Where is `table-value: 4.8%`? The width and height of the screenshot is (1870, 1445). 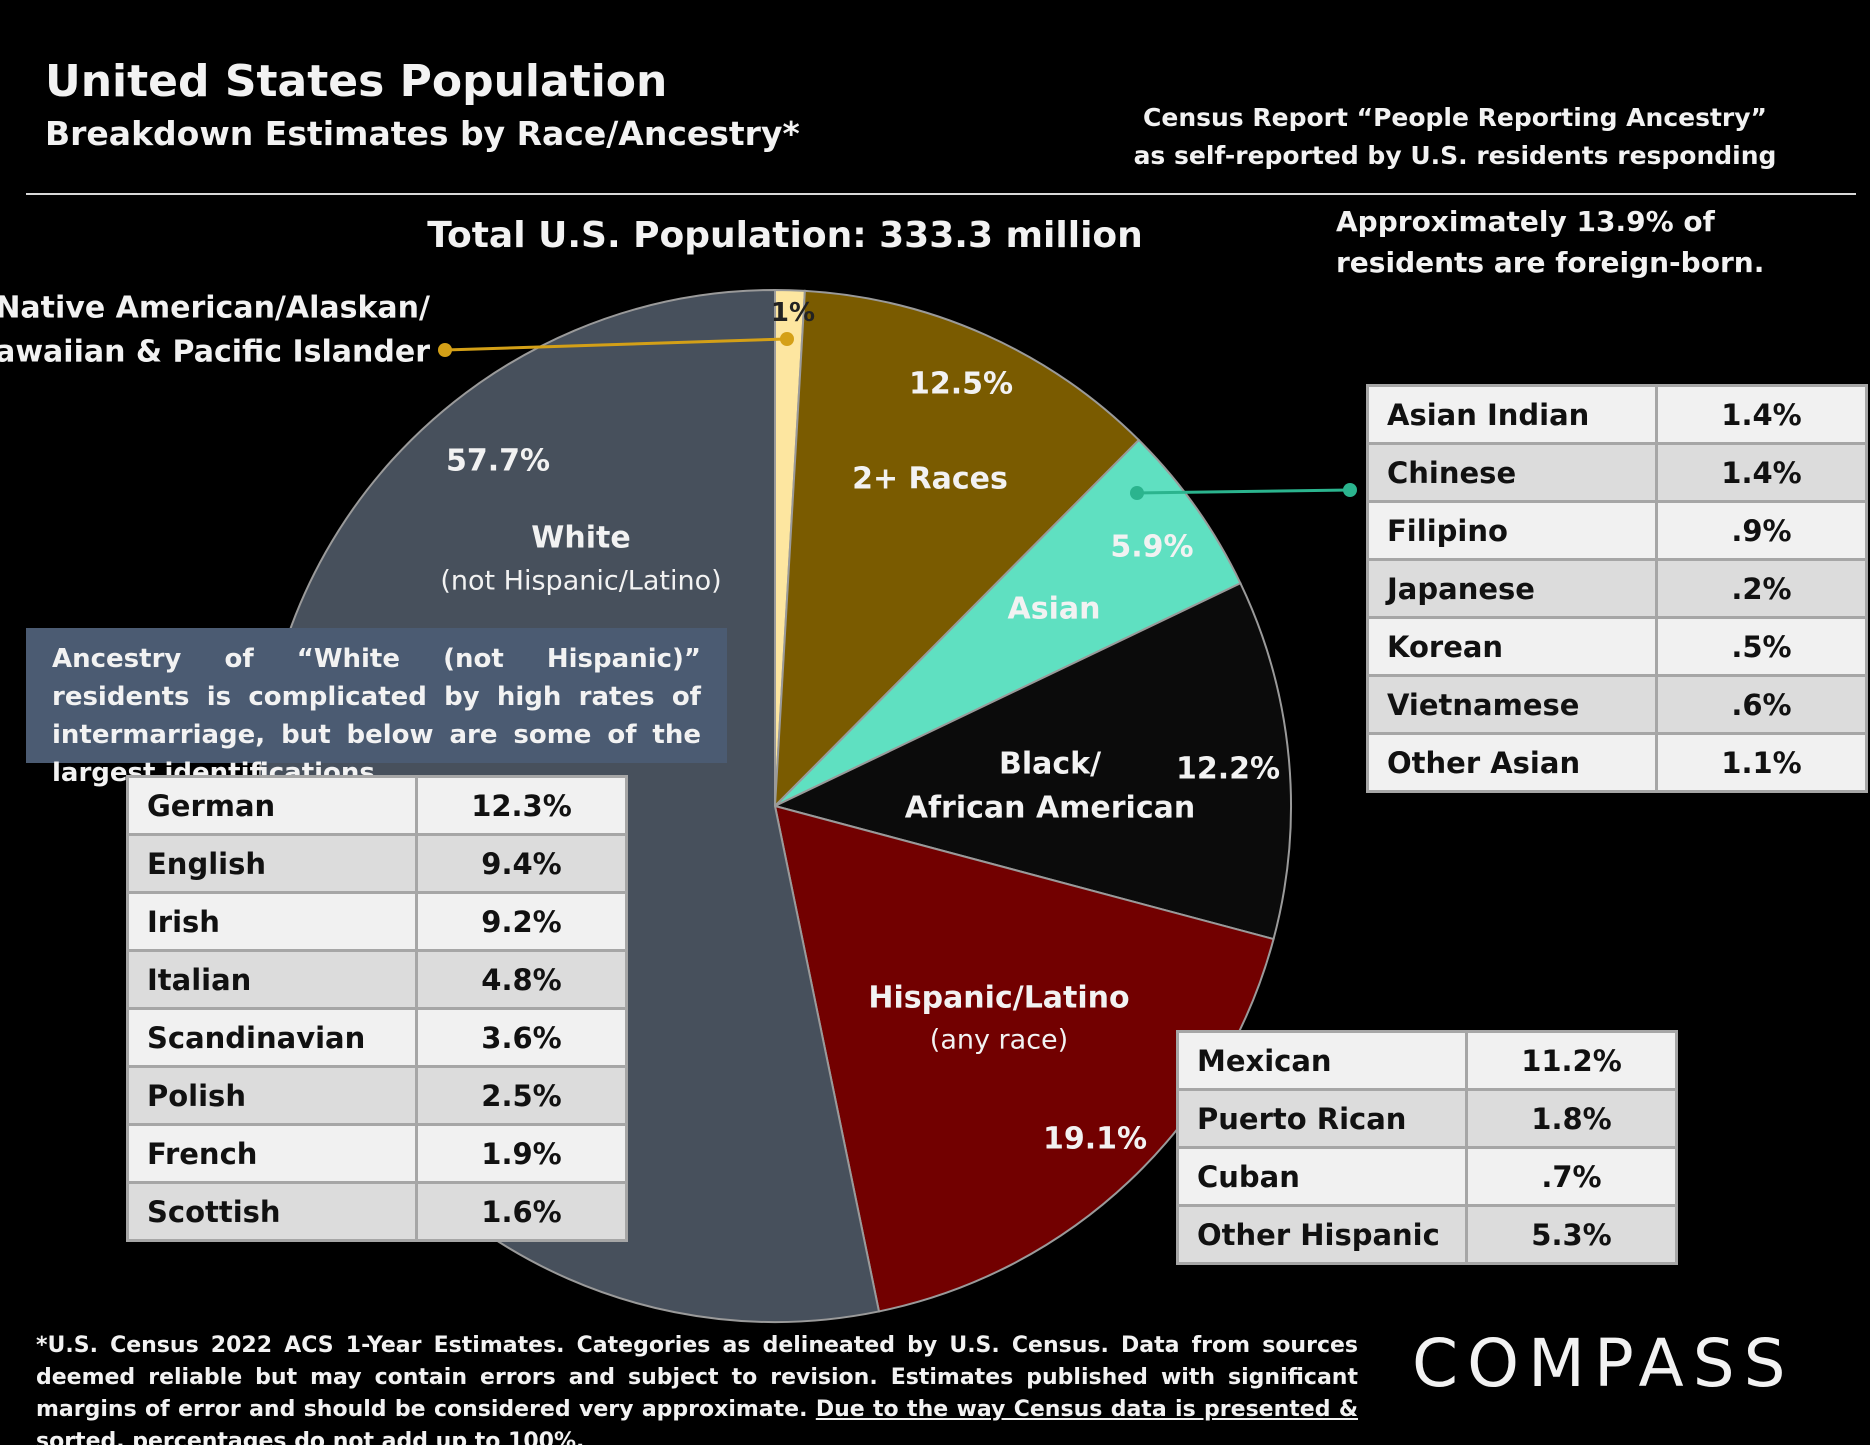
table-value: 4.8% is located at coordinates (521, 979).